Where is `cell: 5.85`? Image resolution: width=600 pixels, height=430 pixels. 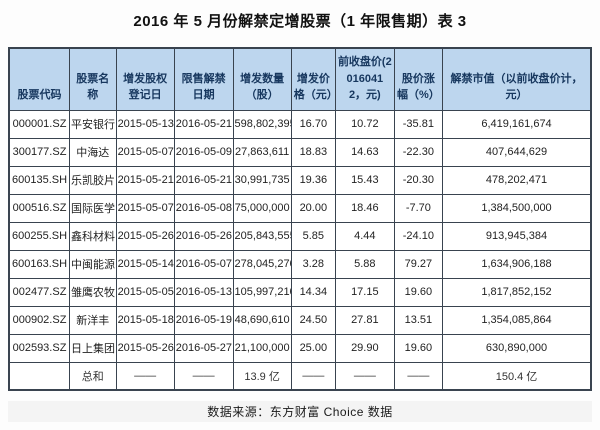 cell: 5.85 is located at coordinates (313, 236).